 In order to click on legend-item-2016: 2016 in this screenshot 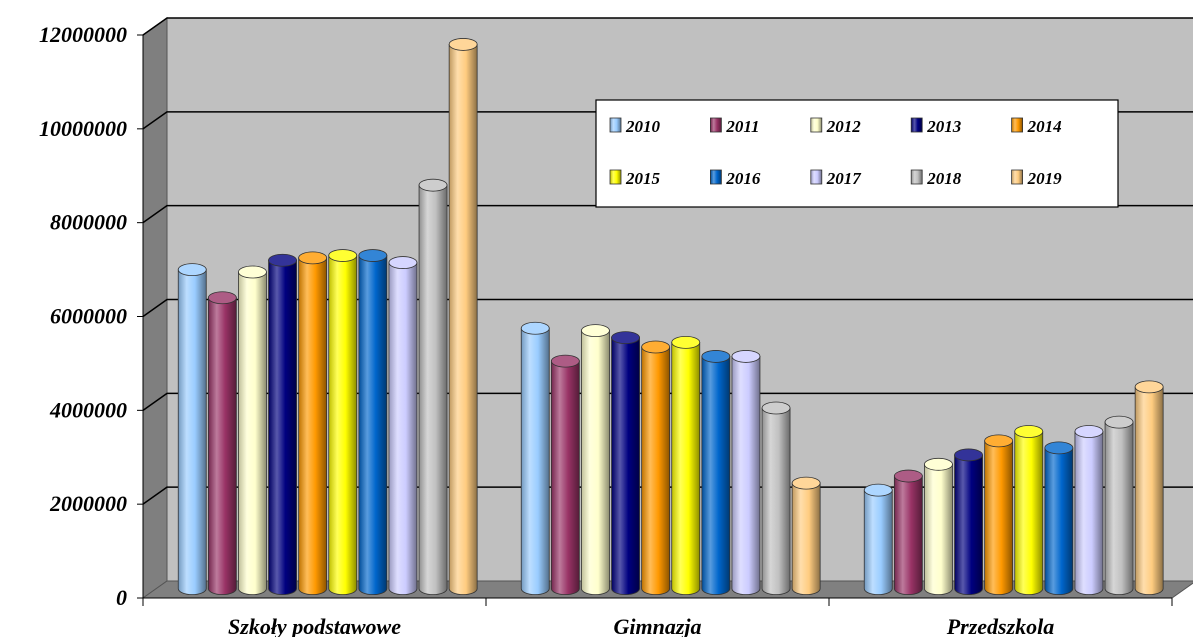, I will do `click(735, 178)`.